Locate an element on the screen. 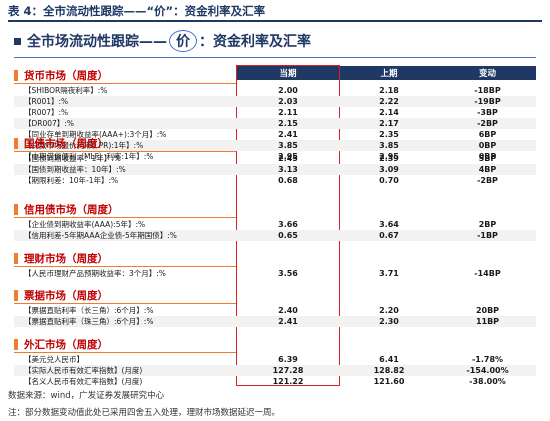 The height and width of the screenshot is (421, 550). change-value: 6BP is located at coordinates (487, 134).